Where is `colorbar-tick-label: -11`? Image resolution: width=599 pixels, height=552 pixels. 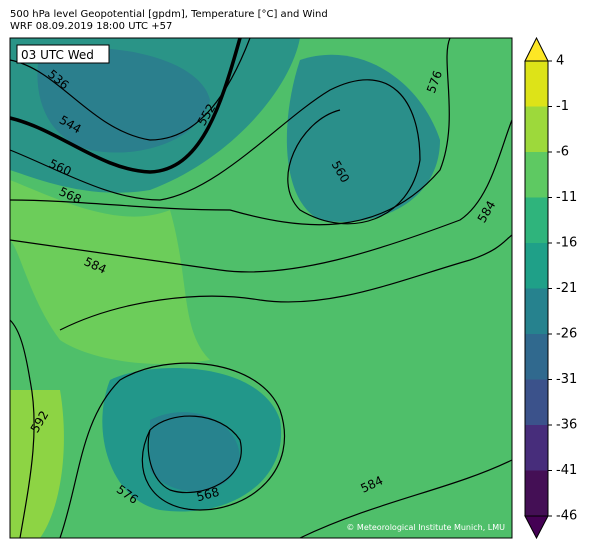
colorbar-tick-label: -11 is located at coordinates (566, 197).